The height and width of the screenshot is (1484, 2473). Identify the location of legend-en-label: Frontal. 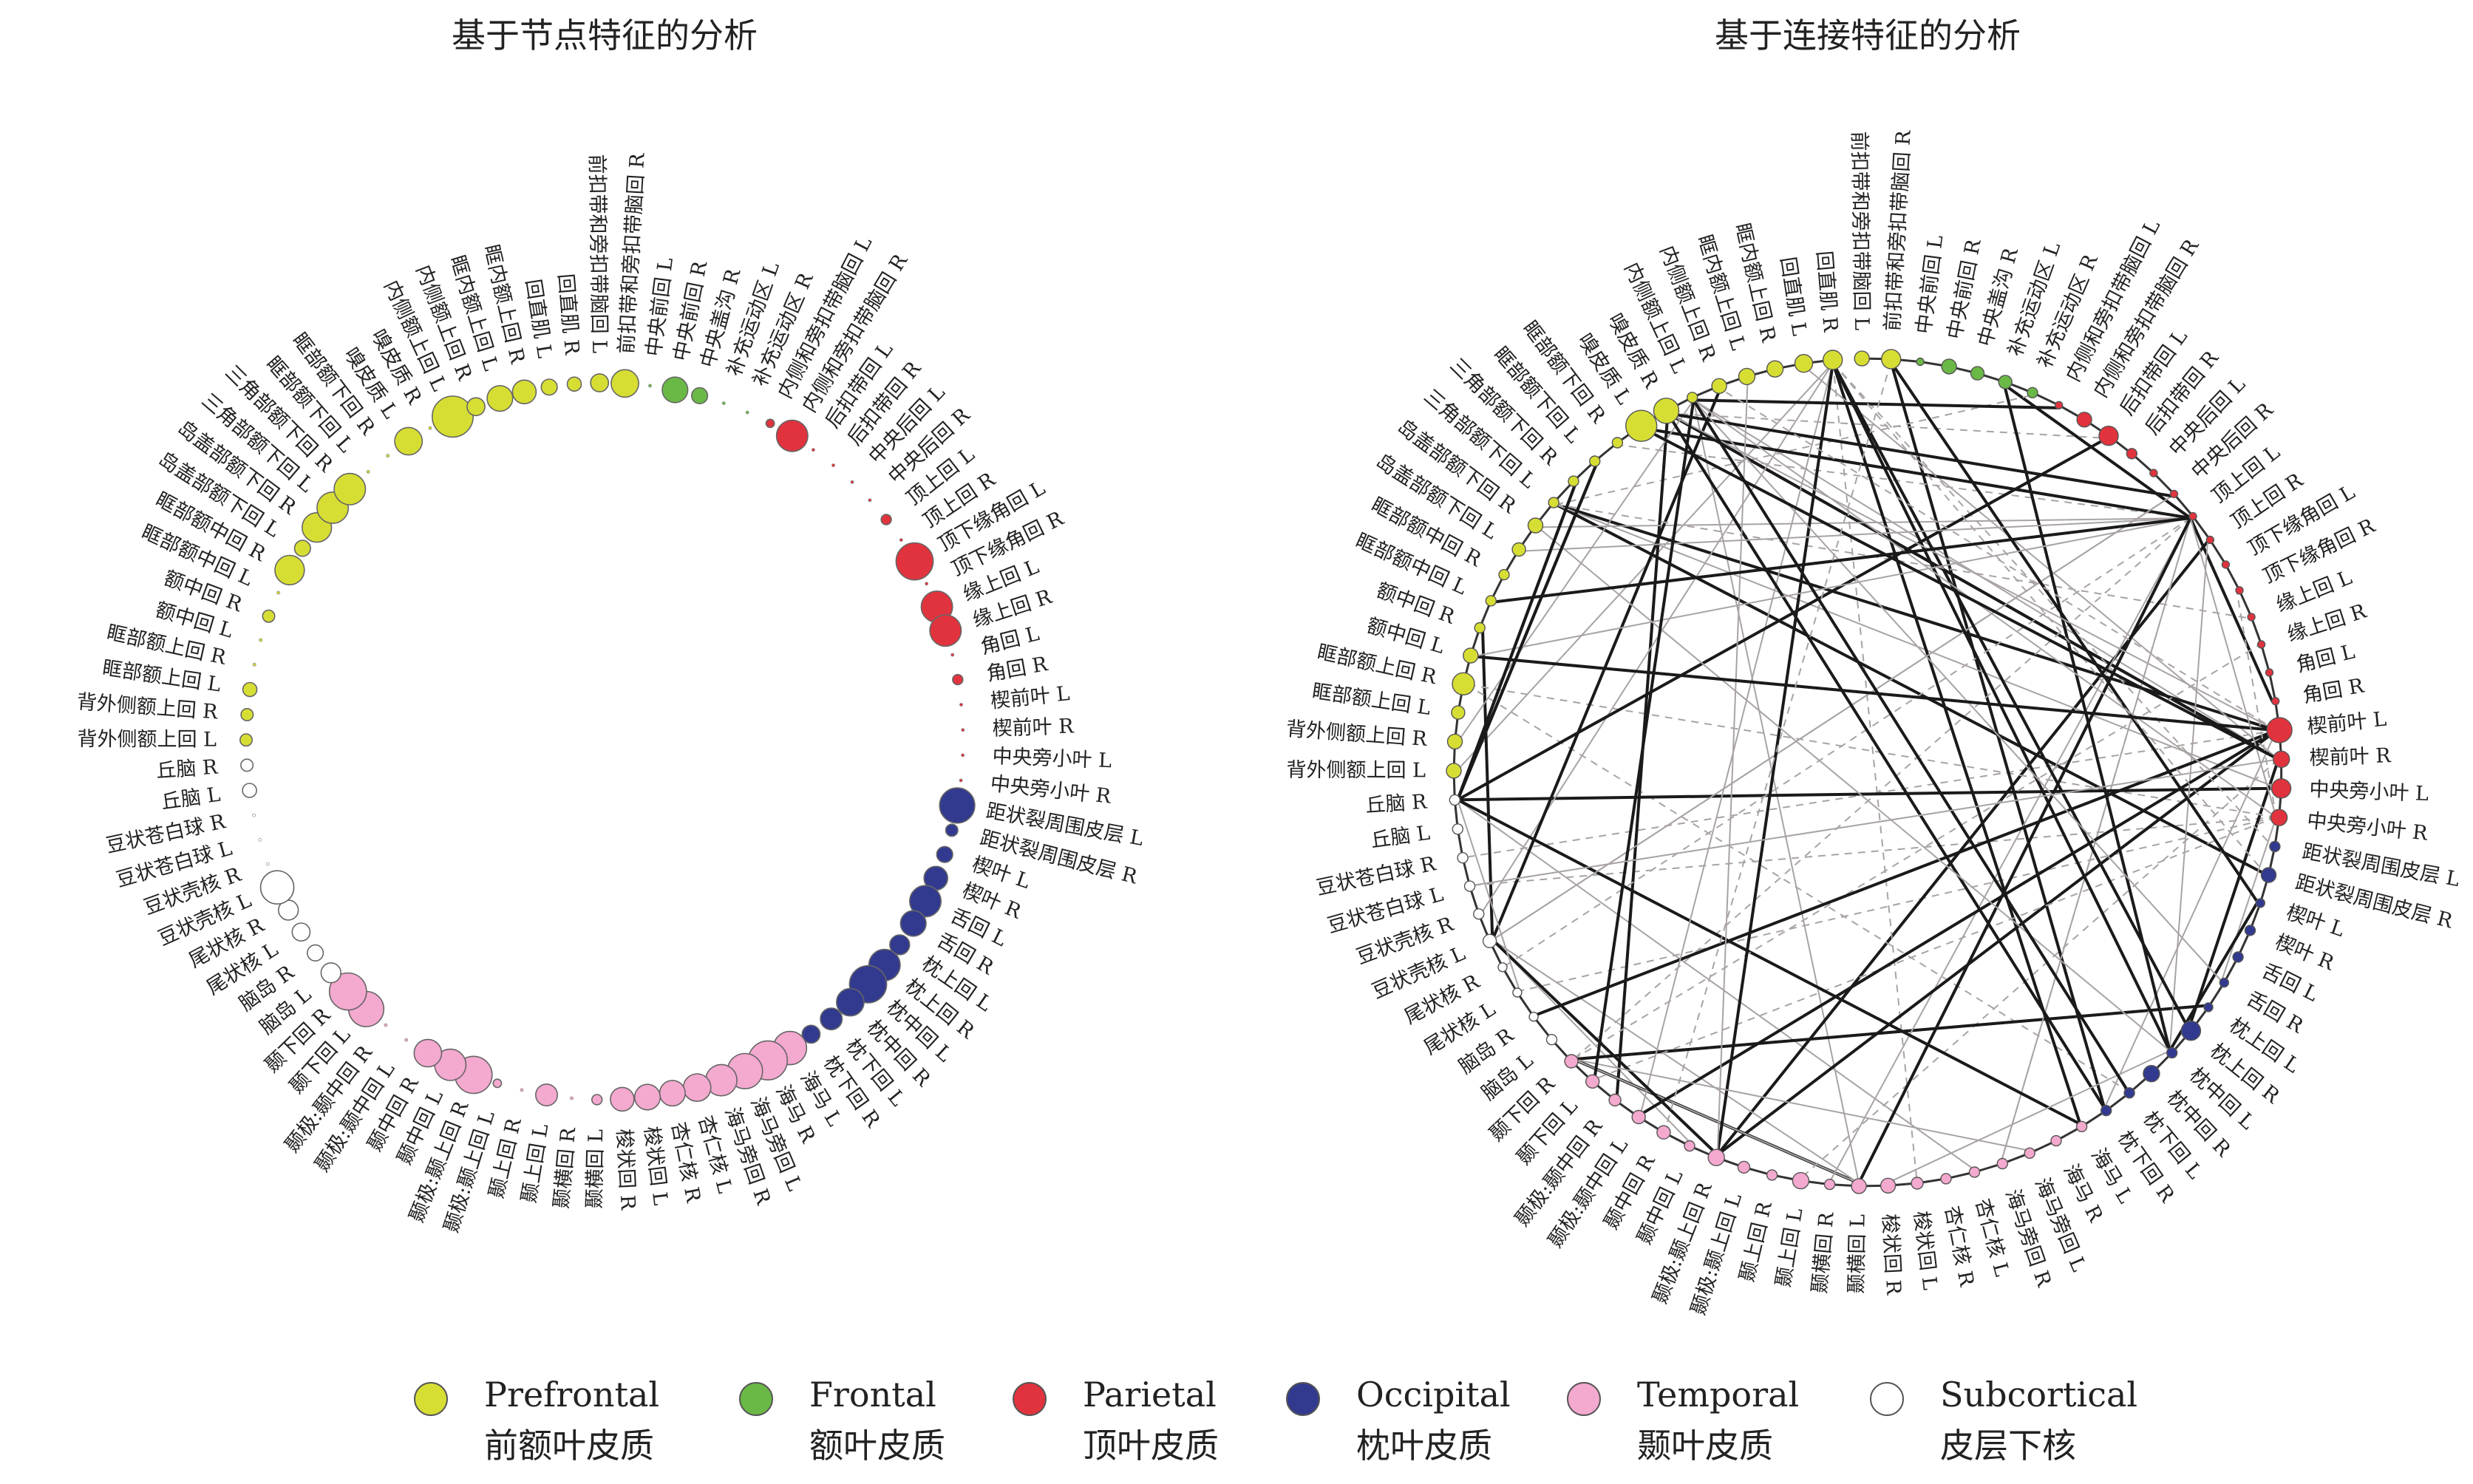
(872, 1395).